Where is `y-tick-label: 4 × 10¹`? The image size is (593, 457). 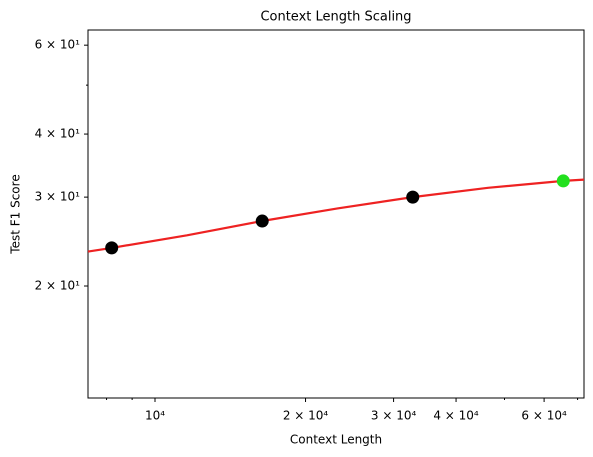 y-tick-label: 4 × 10¹ is located at coordinates (58, 134).